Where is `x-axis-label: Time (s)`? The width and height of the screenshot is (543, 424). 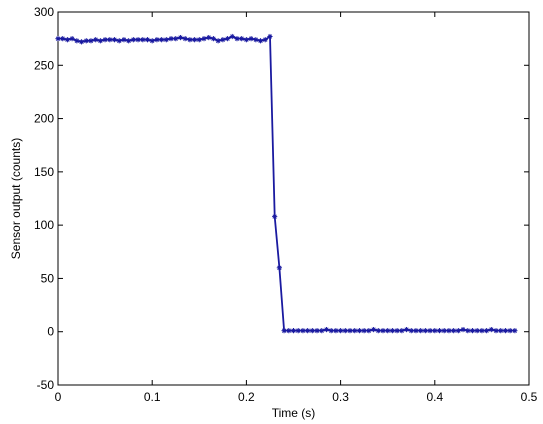 x-axis-label: Time (s) is located at coordinates (294, 413).